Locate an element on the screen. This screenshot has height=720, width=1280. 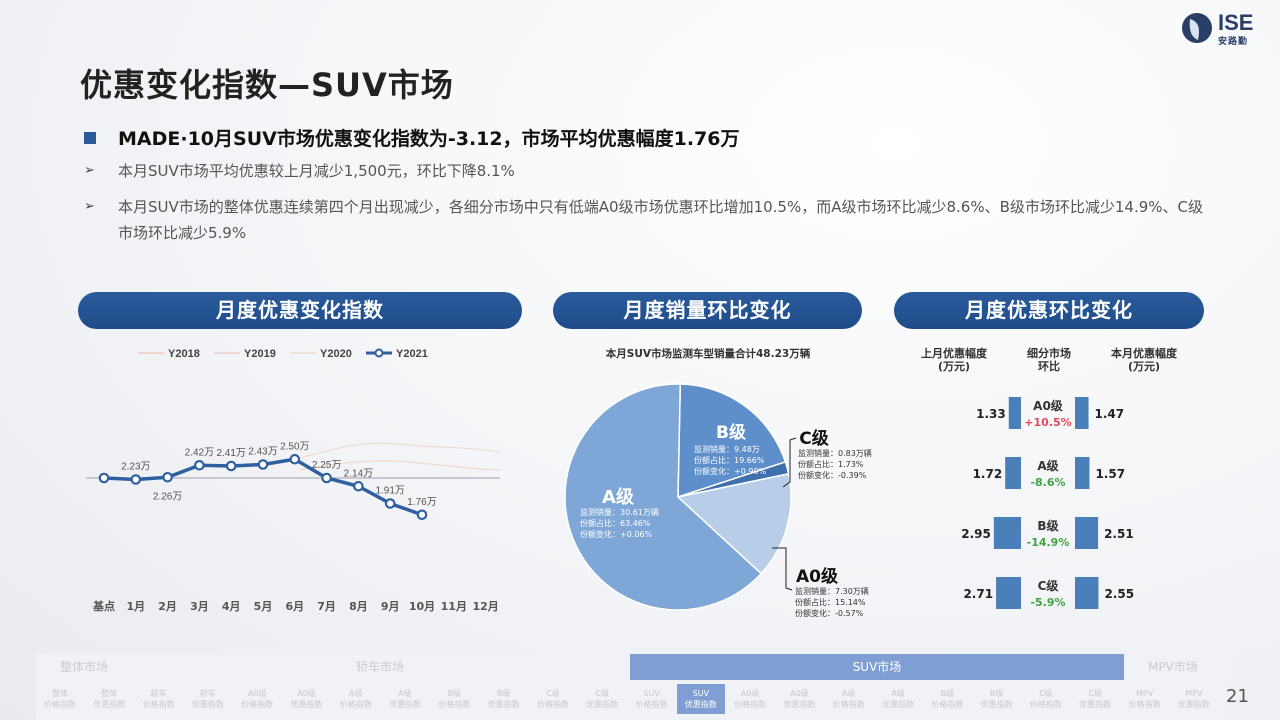
nav-category-3: MPV市场 is located at coordinates (1173, 667).